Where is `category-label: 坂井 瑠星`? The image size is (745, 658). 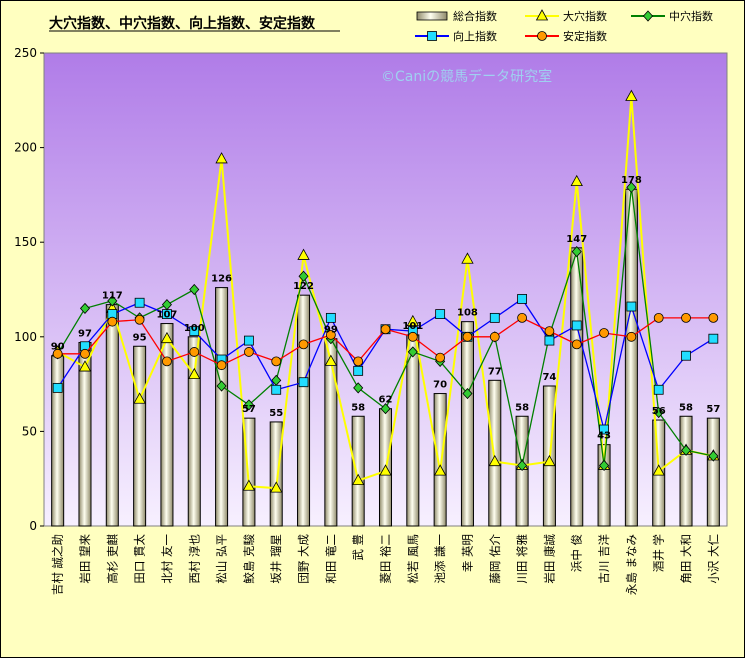
category-label: 坂井 瑠星 is located at coordinates (276, 559).